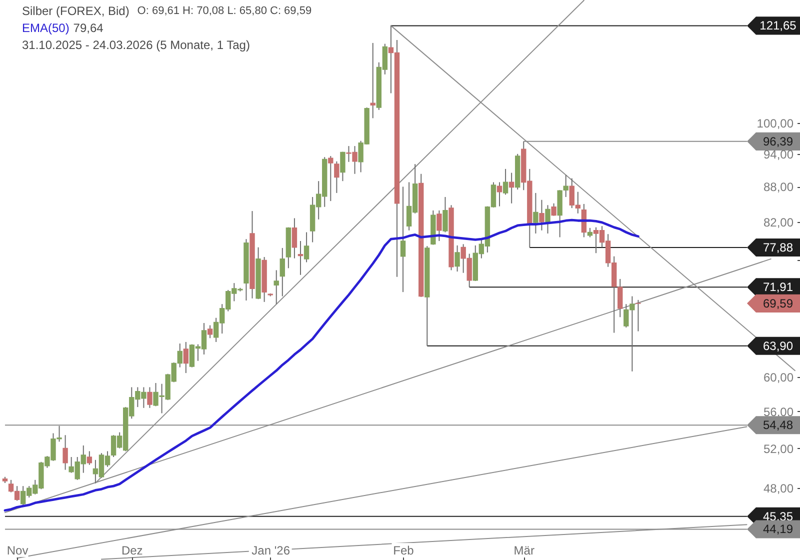  Describe the element at coordinates (778, 222) in the screenshot. I see `y-tick-label: 82,00` at that location.